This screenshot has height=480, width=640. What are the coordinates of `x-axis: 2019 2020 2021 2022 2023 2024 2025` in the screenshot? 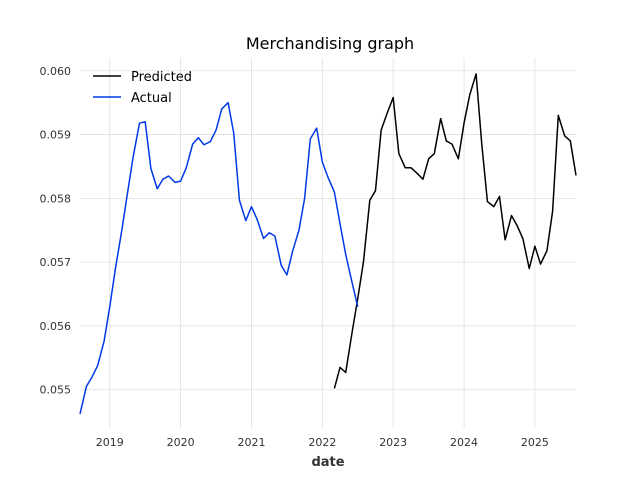 It's located at (322, 442).